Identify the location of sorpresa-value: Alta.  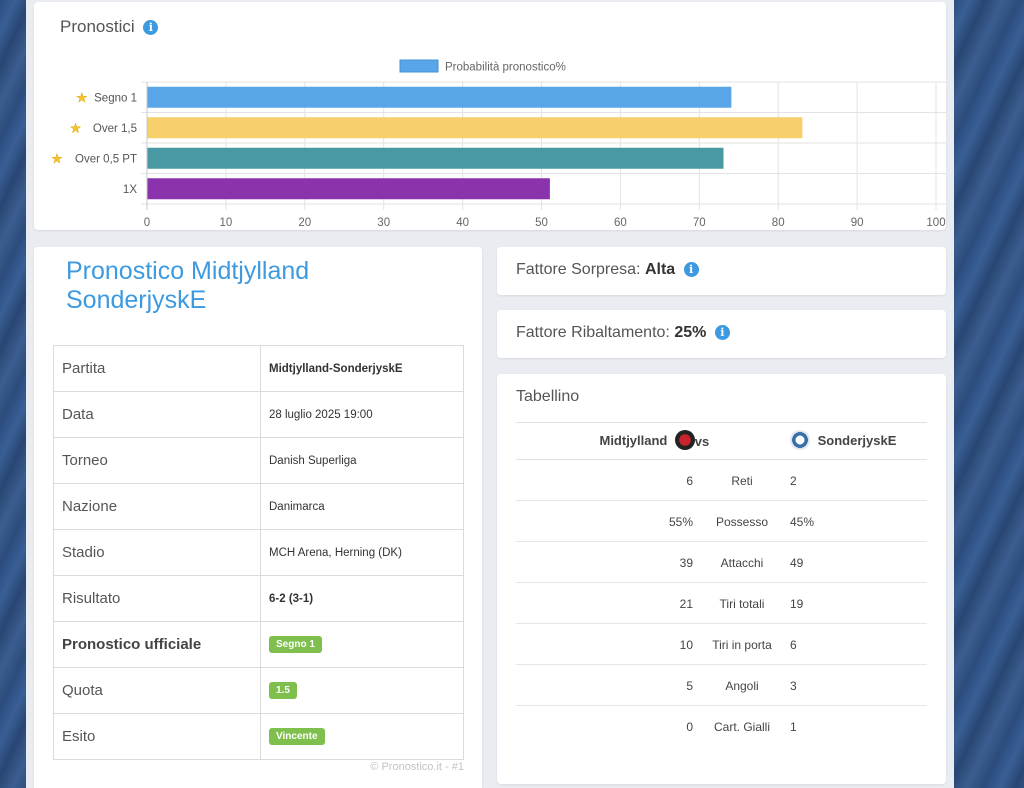
(660, 269).